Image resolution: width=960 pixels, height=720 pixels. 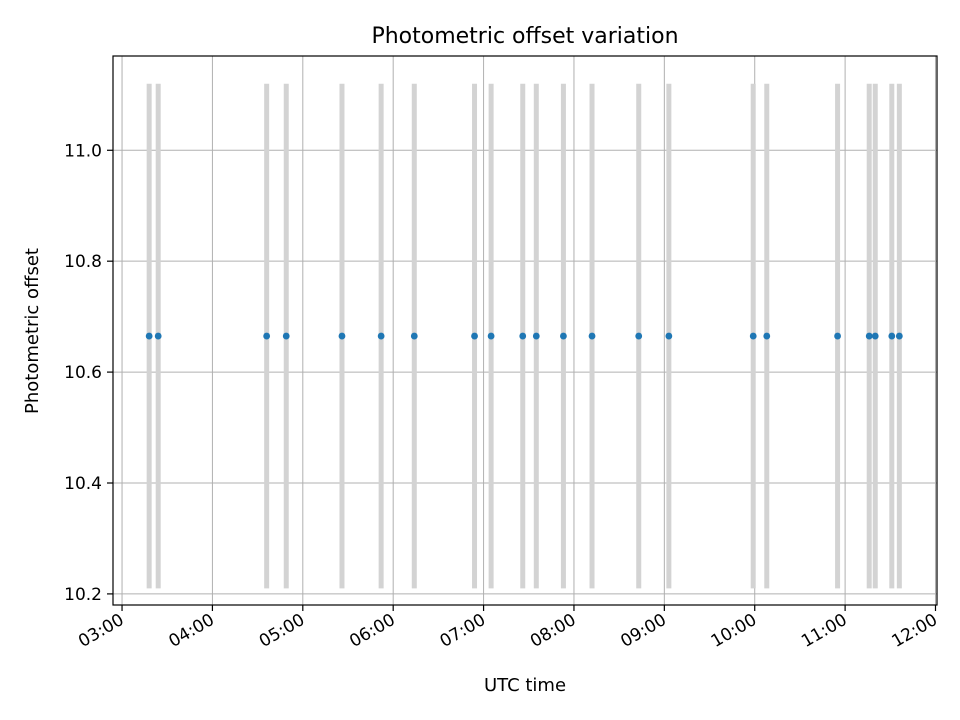 What do you see at coordinates (32, 331) in the screenshot?
I see `y-axis-label: Photometric offset` at bounding box center [32, 331].